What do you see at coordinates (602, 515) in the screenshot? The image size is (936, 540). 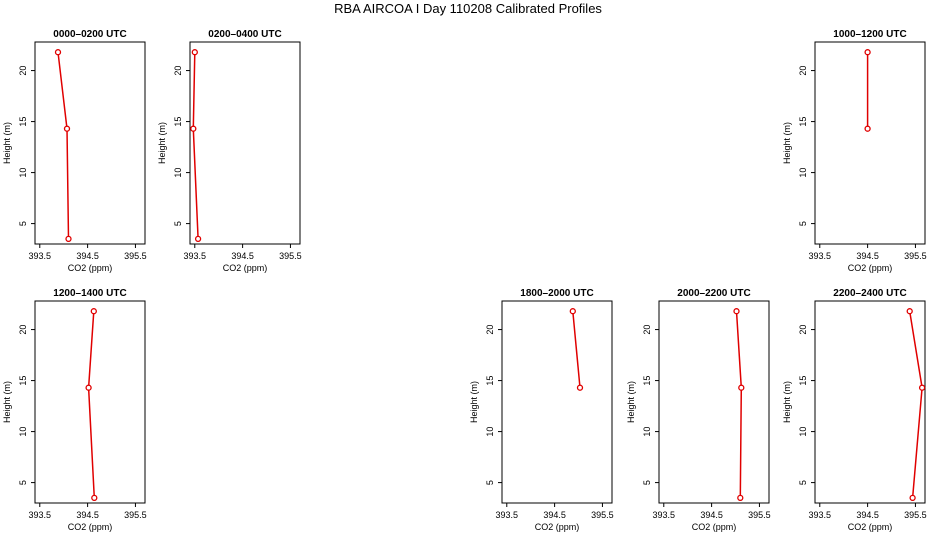 I see `chart-5-x-tick-label: 395.5` at bounding box center [602, 515].